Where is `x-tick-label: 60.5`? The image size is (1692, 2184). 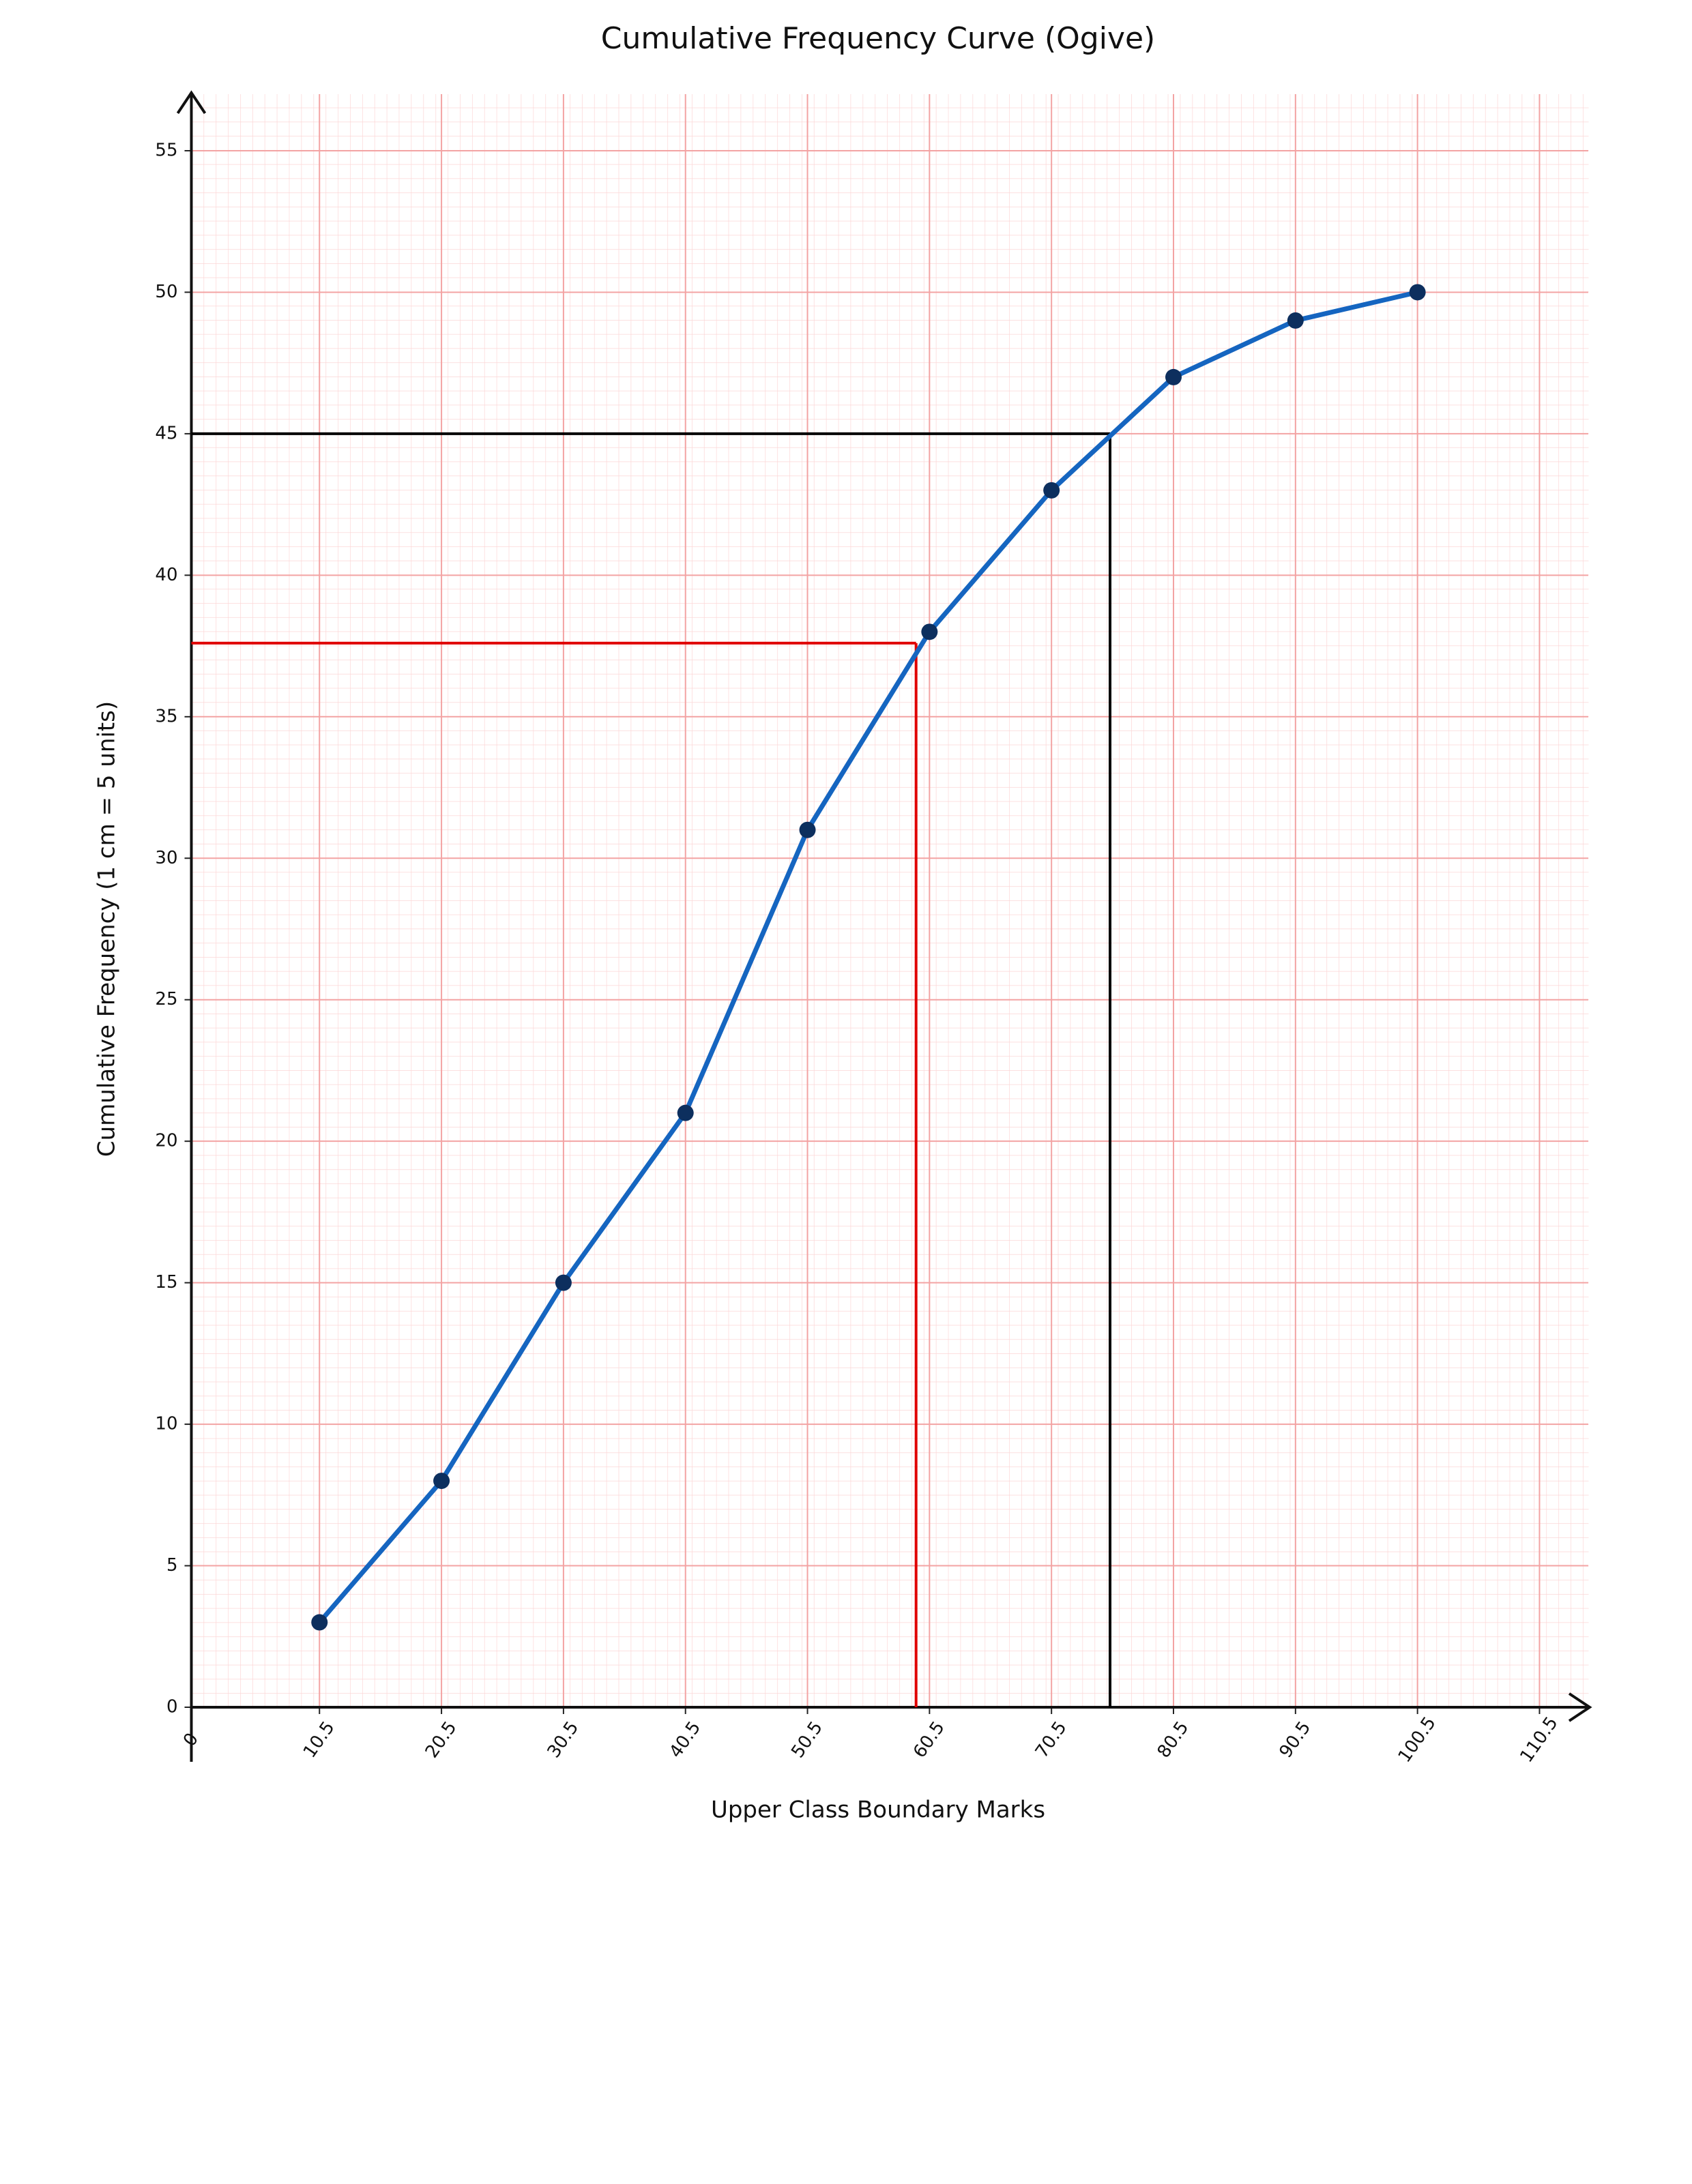
x-tick-label: 60.5 is located at coordinates (929, 1739).